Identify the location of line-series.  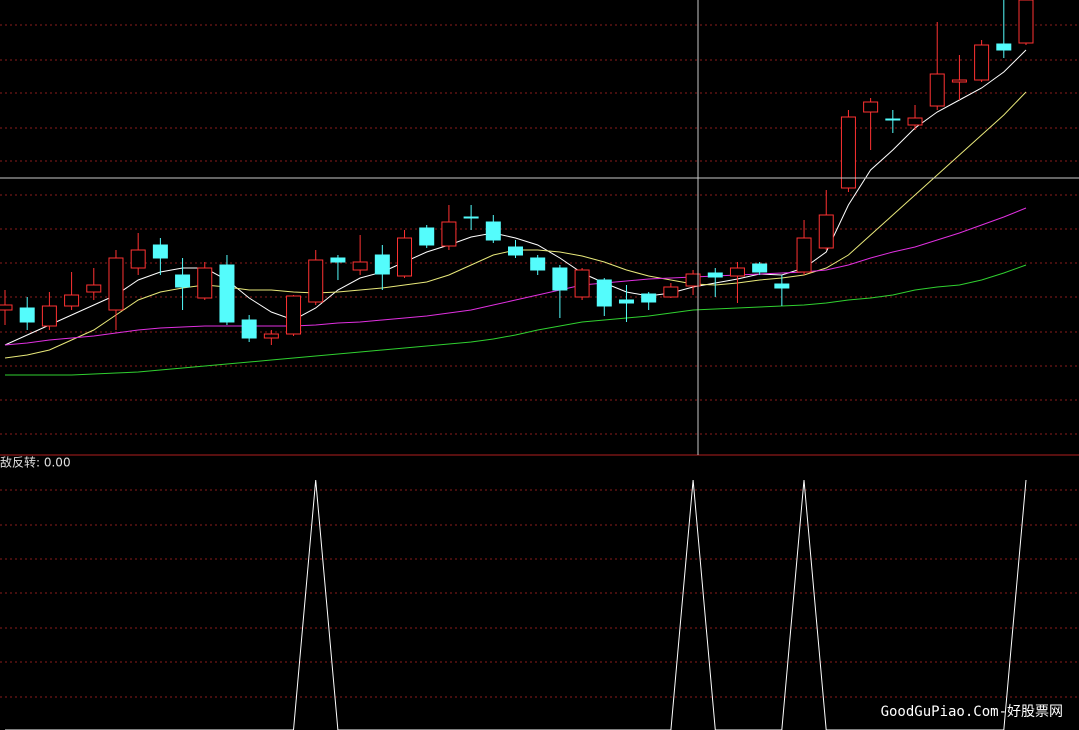
(516, 320).